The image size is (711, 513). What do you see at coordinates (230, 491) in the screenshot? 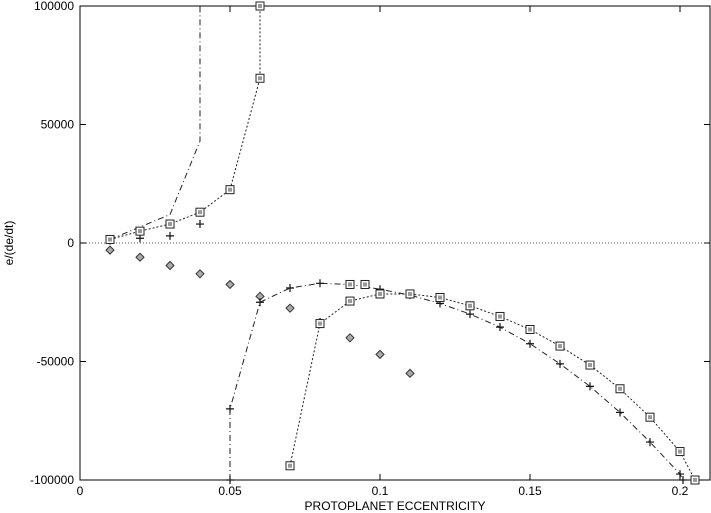
I see `x-tick-label: 0.05` at bounding box center [230, 491].